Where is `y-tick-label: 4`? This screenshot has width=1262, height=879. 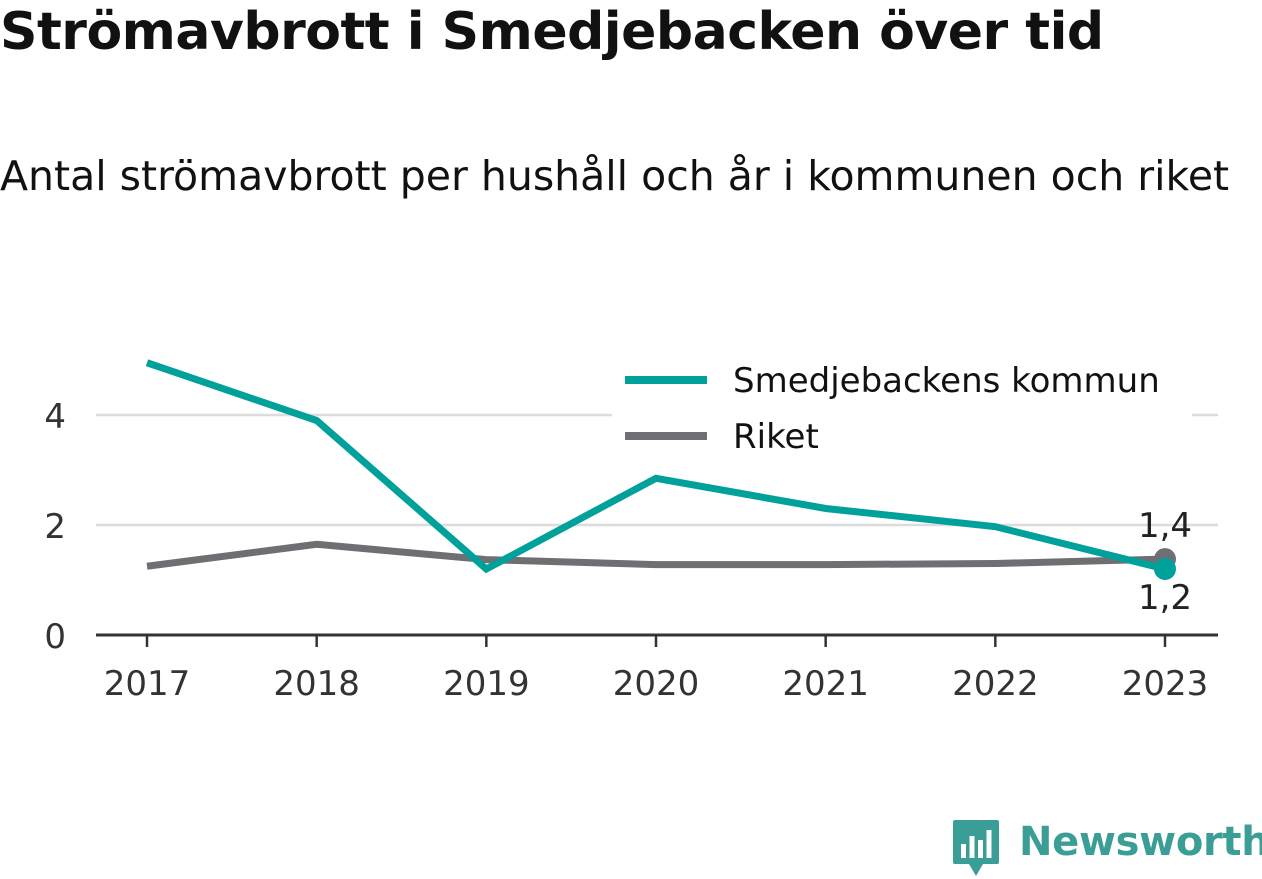
y-tick-label: 4 is located at coordinates (55, 417).